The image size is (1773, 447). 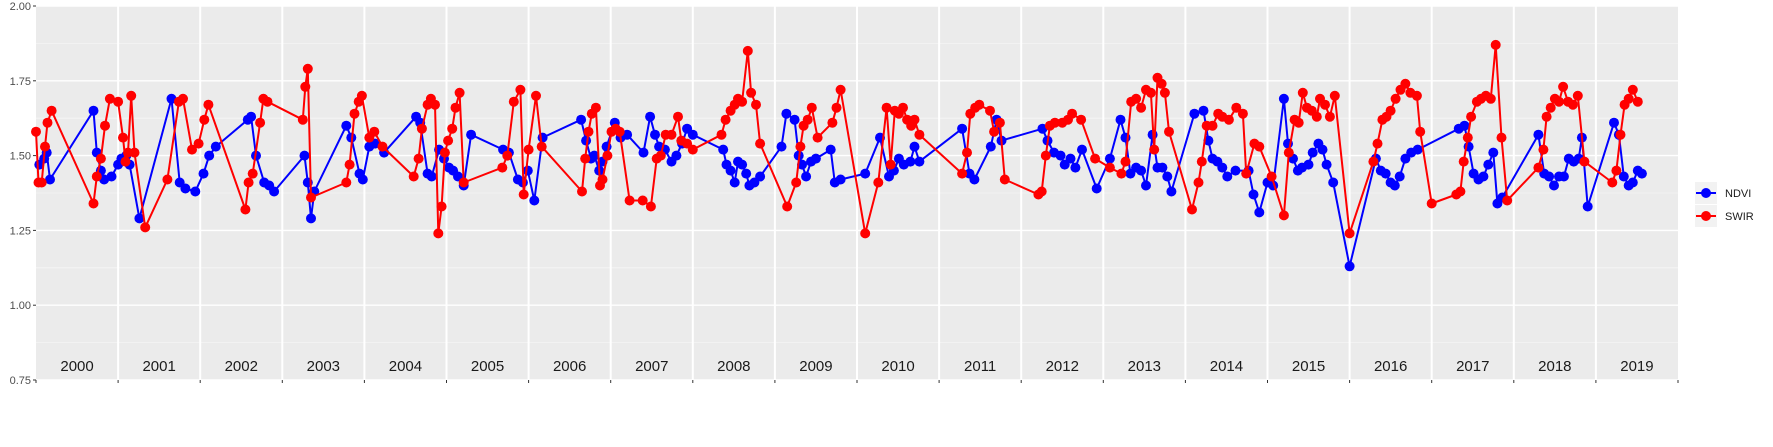 I want to click on y-tick-label: 2.00, so click(x=20, y=7).